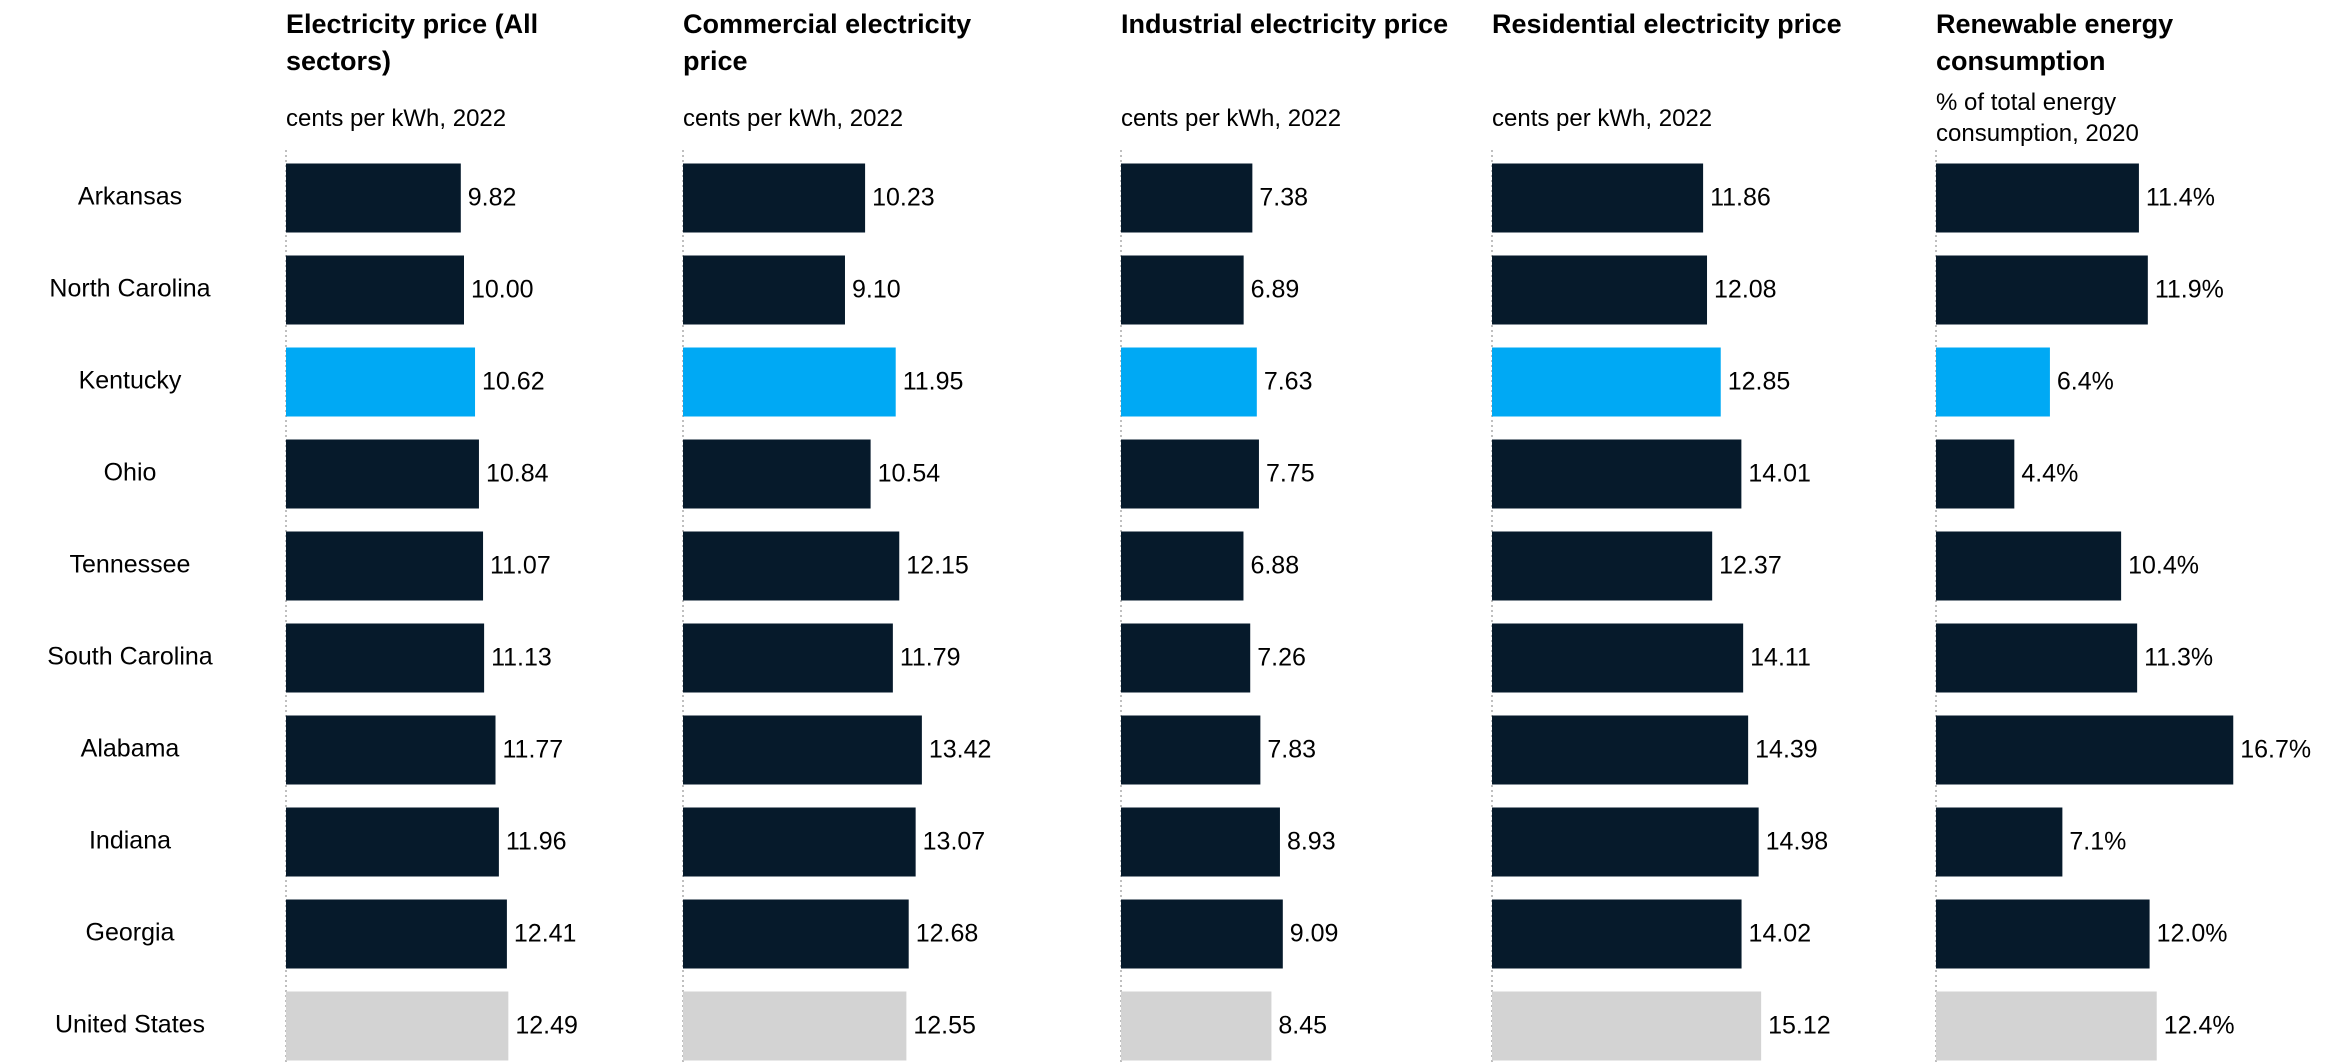 The width and height of the screenshot is (2325, 1064). What do you see at coordinates (520, 566) in the screenshot?
I see `value-label: 11.07` at bounding box center [520, 566].